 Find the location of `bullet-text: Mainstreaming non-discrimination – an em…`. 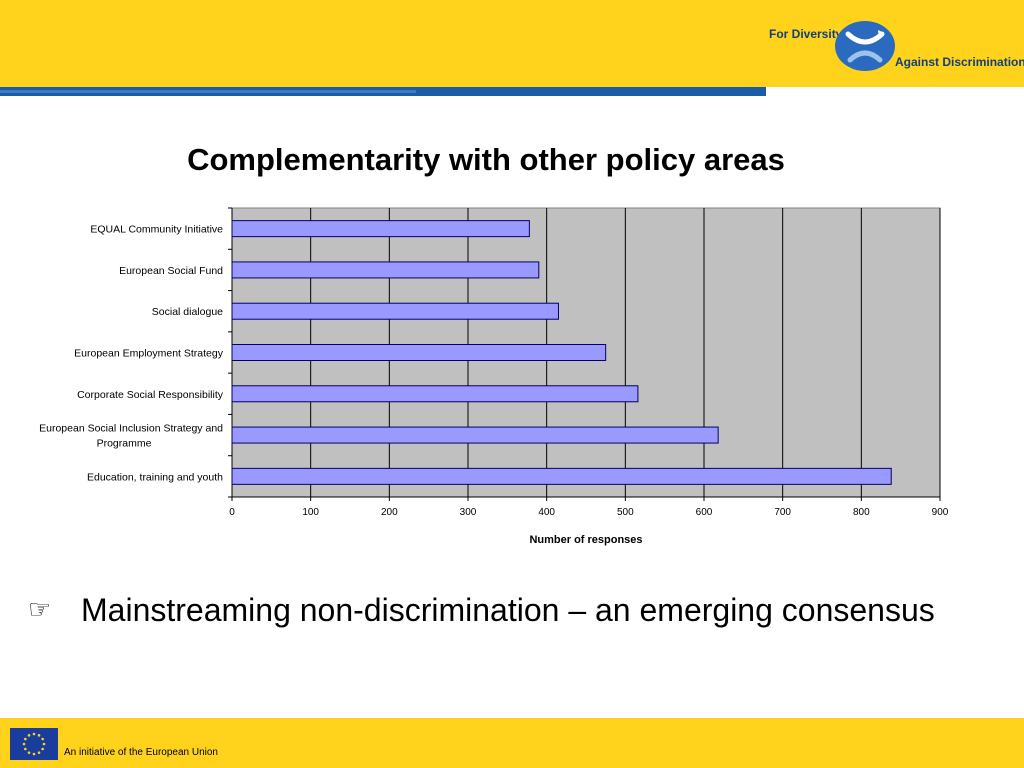

bullet-text: Mainstreaming non-discrimination – an em… is located at coordinates (508, 610).